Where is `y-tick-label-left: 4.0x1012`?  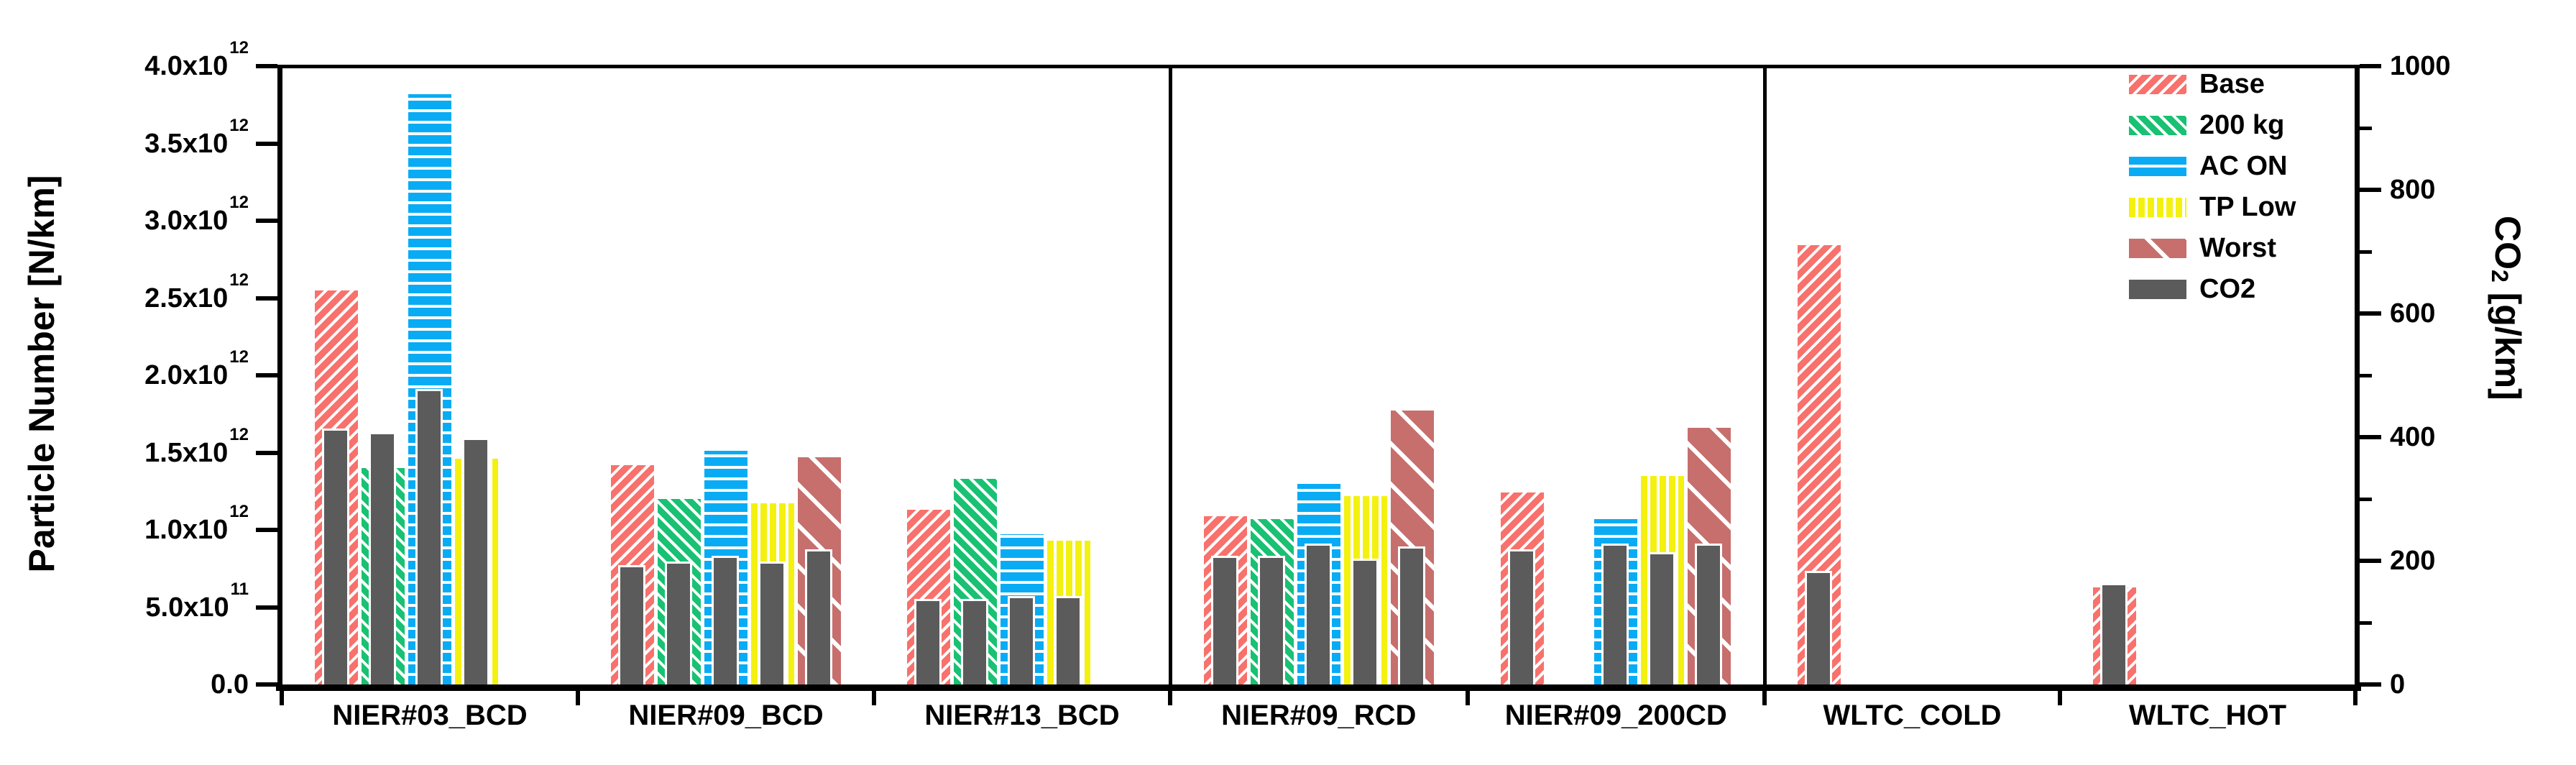
y-tick-label-left: 4.0x1012 is located at coordinates (149, 62).